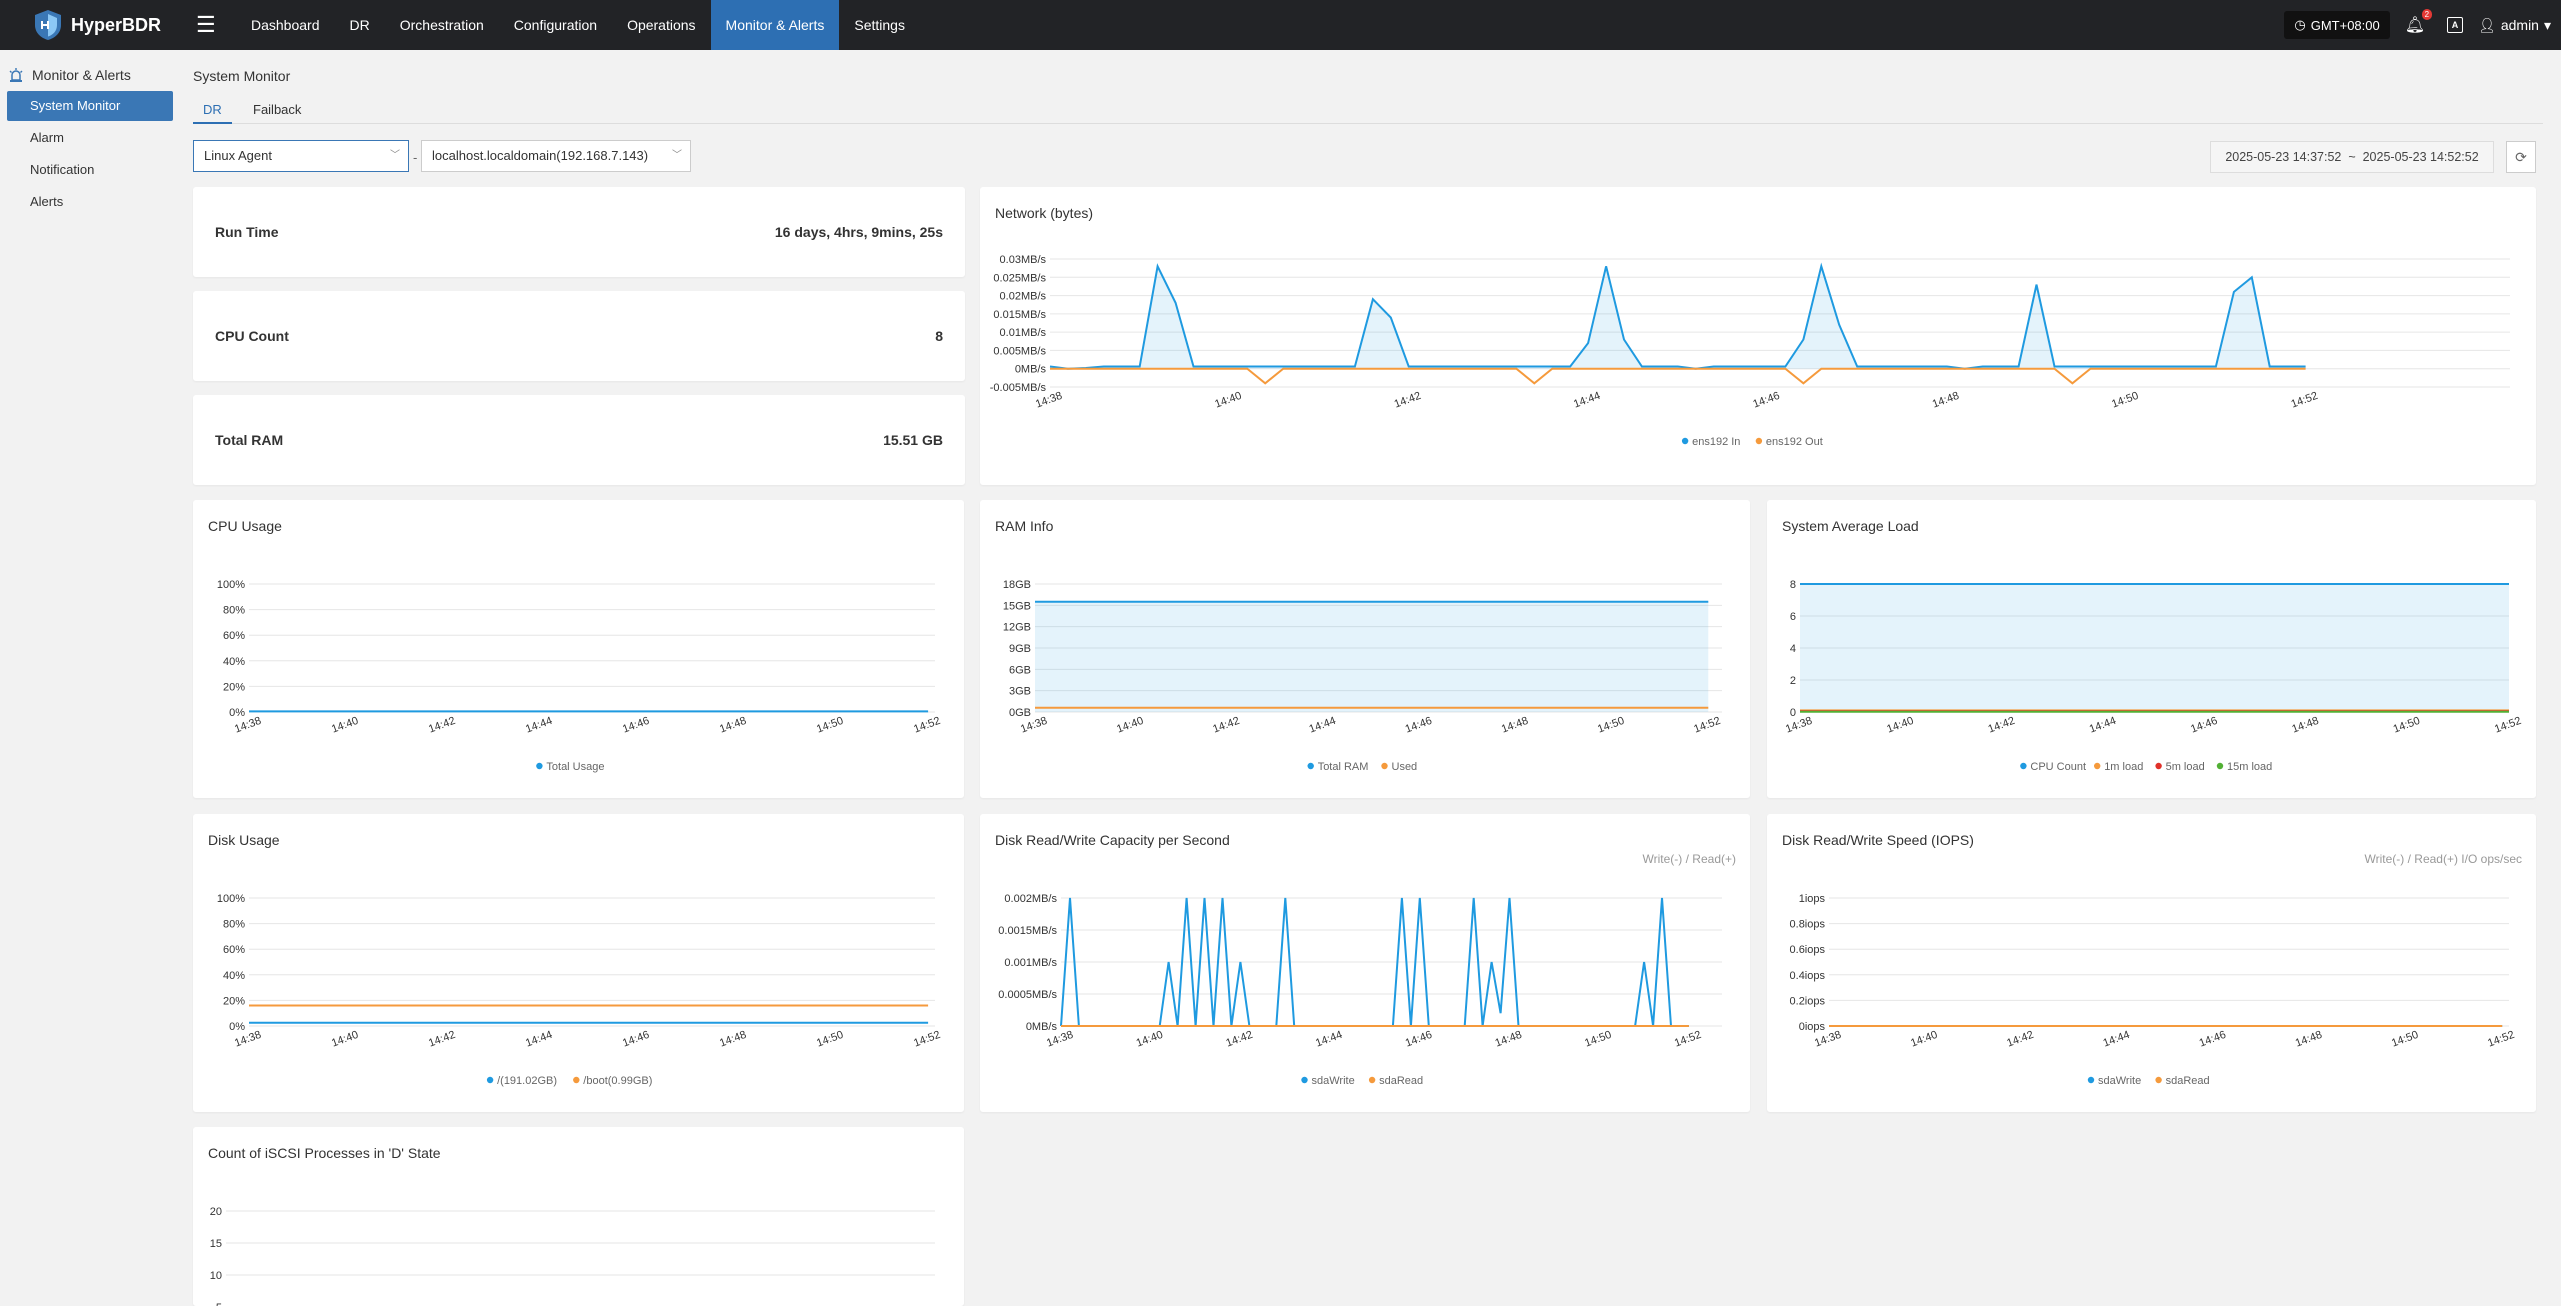 This screenshot has width=2561, height=1306. What do you see at coordinates (579, 336) in the screenshot?
I see `cpu-count-card: CPU Count 8` at bounding box center [579, 336].